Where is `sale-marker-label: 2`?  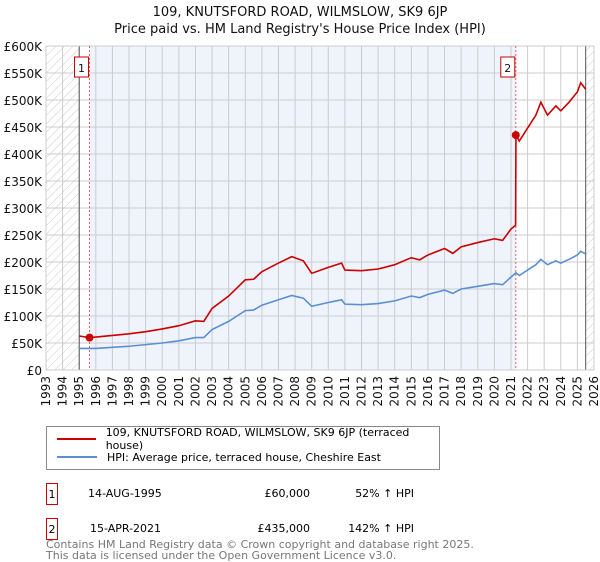
sale-marker-label: 2 is located at coordinates (52, 529).